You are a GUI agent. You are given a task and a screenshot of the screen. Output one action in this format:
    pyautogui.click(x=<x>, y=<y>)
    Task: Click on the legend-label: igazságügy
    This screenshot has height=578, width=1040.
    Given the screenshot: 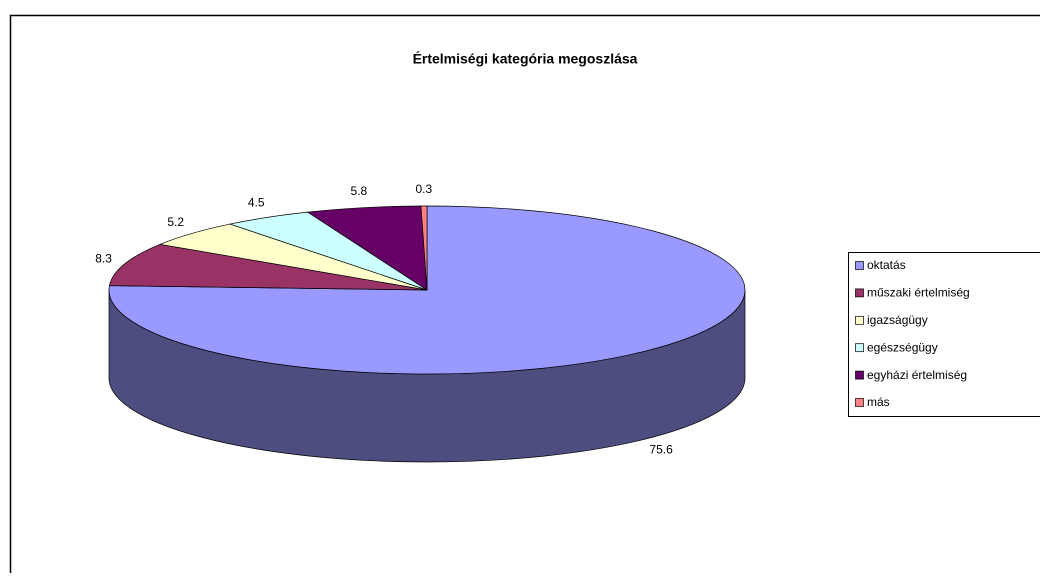 What is the action you would take?
    pyautogui.click(x=897, y=320)
    